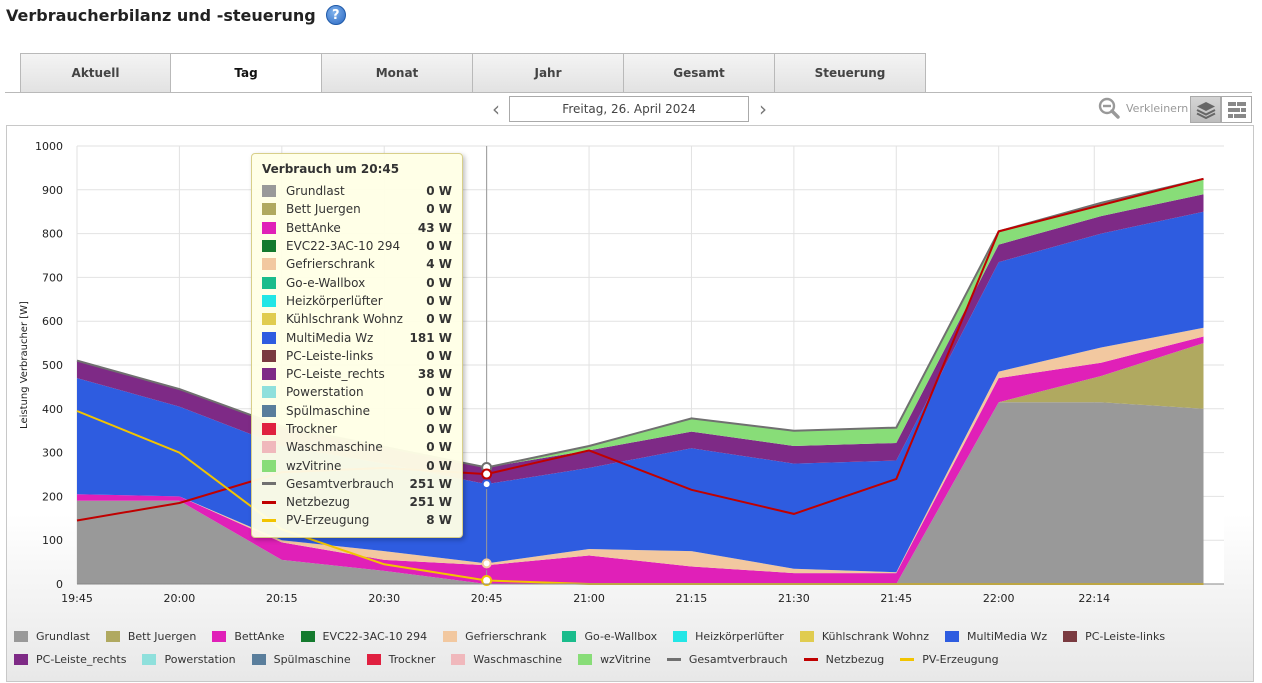 This screenshot has width=1262, height=683. What do you see at coordinates (1157, 108) in the screenshot?
I see `zoom-out-label: Verkleinern` at bounding box center [1157, 108].